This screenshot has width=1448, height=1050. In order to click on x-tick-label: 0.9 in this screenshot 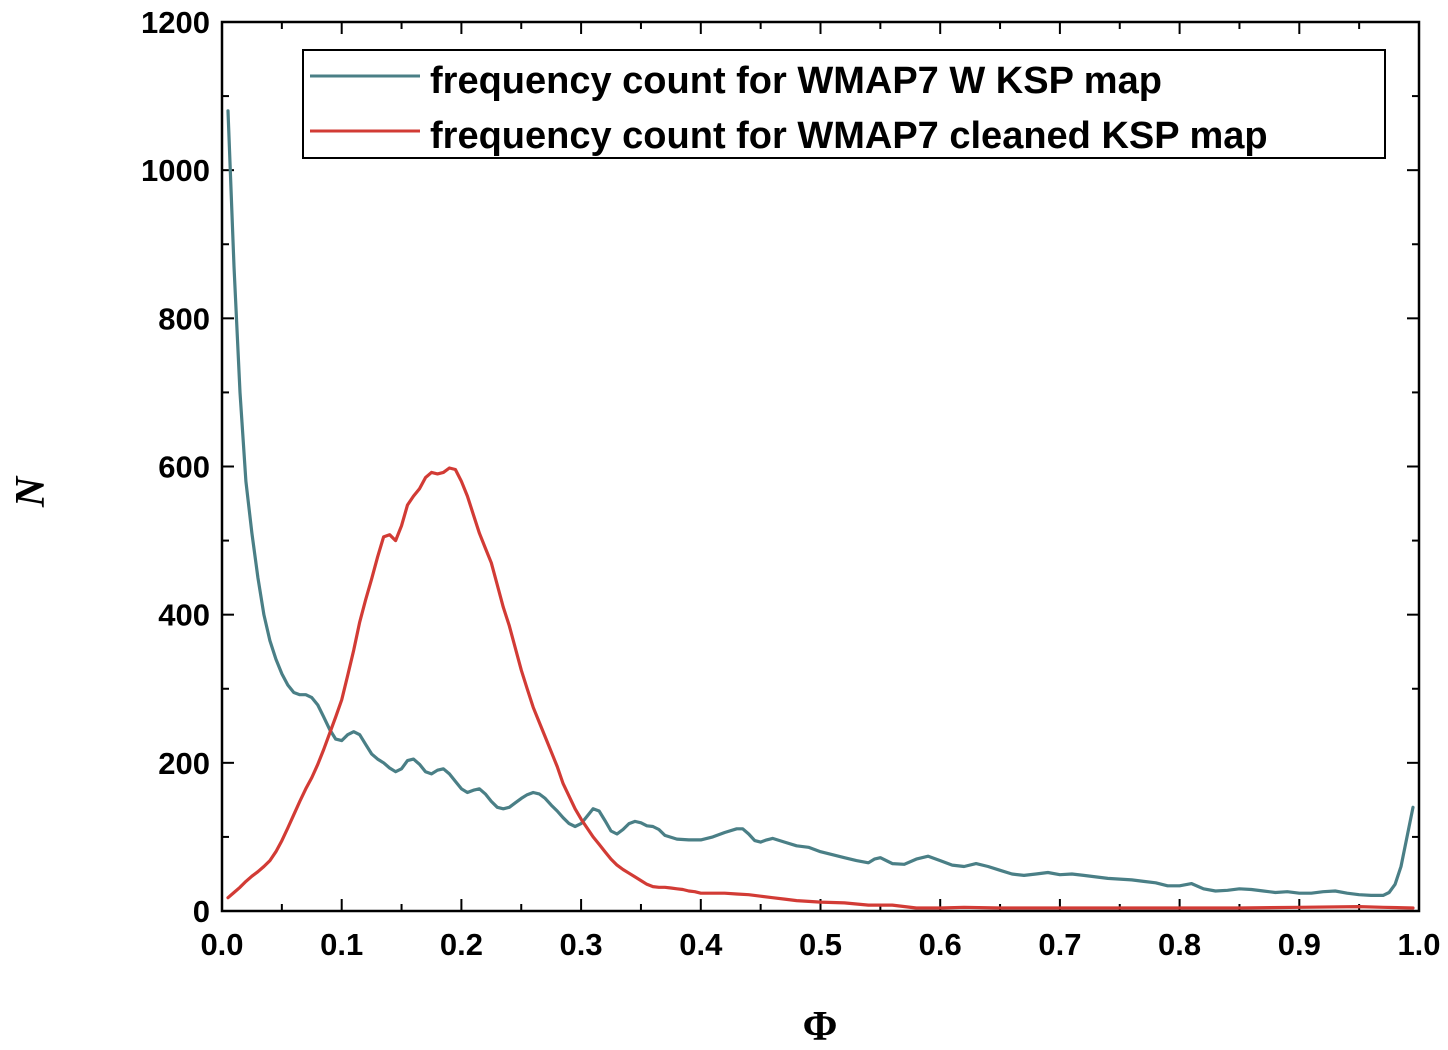, I will do `click(1299, 944)`.